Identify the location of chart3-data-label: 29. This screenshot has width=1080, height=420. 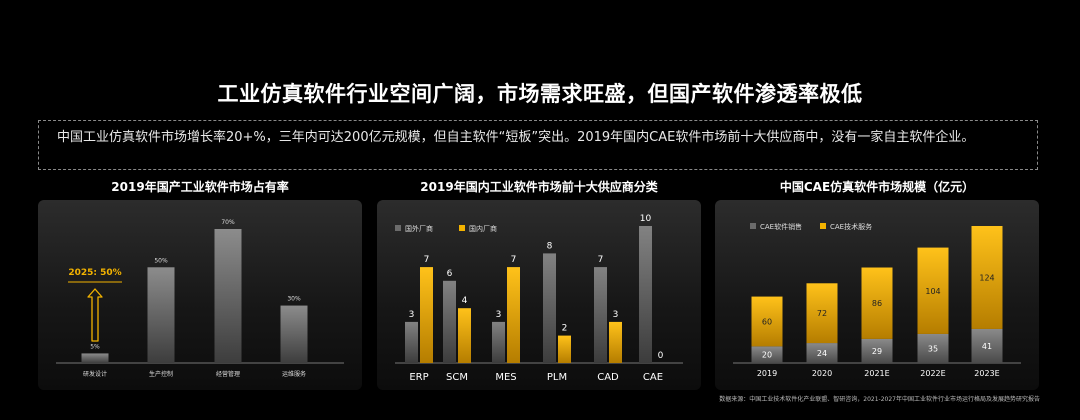
(877, 351).